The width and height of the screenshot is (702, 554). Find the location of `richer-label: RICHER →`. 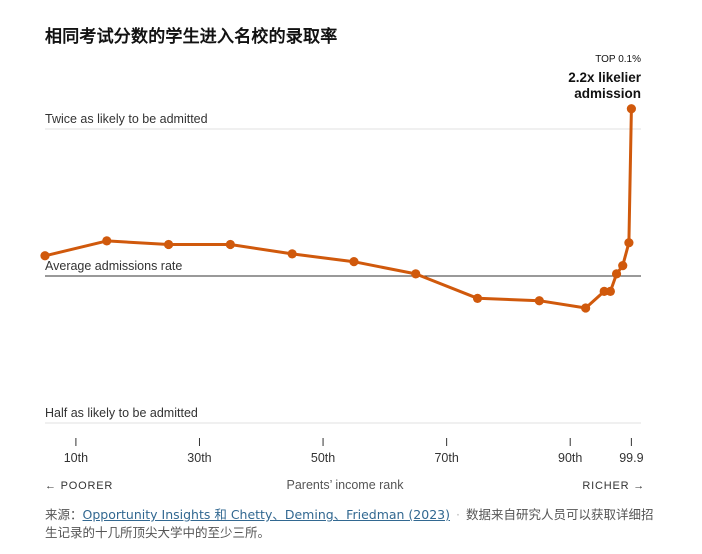

richer-label: RICHER → is located at coordinates (613, 486).